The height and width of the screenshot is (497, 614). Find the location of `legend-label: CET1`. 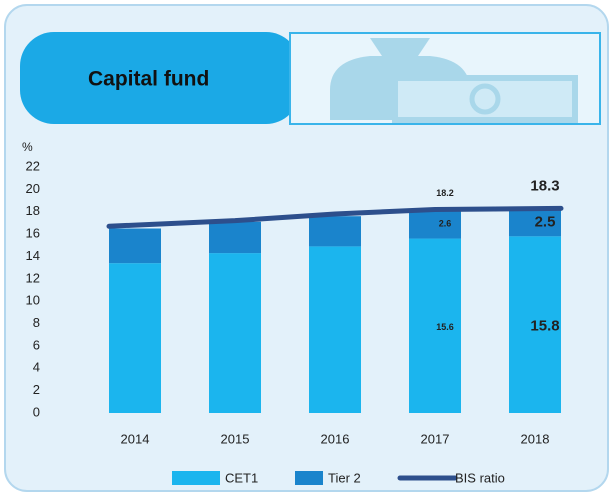

legend-label: CET1 is located at coordinates (241, 477).